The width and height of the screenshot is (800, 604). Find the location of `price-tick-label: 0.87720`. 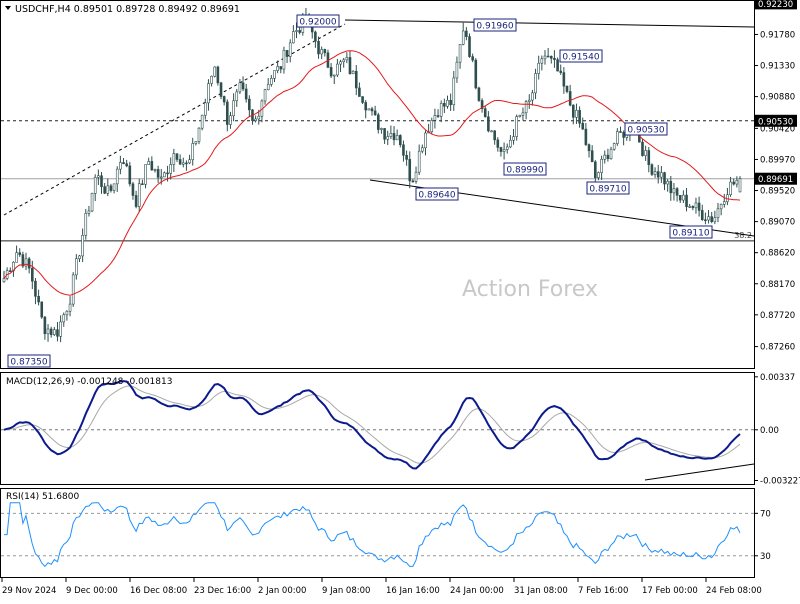

price-tick-label: 0.87720 is located at coordinates (777, 316).